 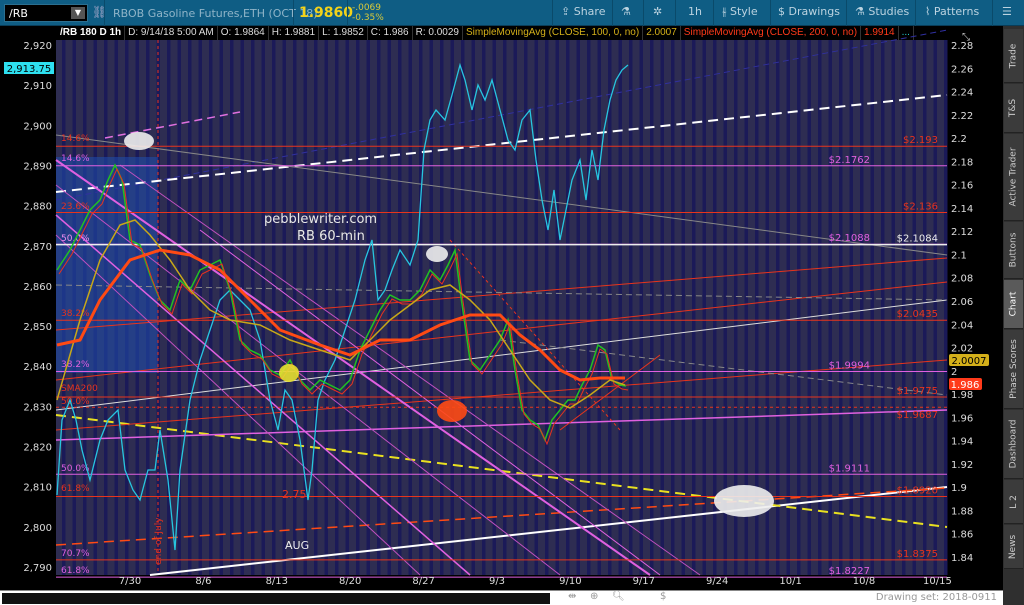 What do you see at coordinates (809, 11) in the screenshot?
I see `drawings-button: $ Drawings` at bounding box center [809, 11].